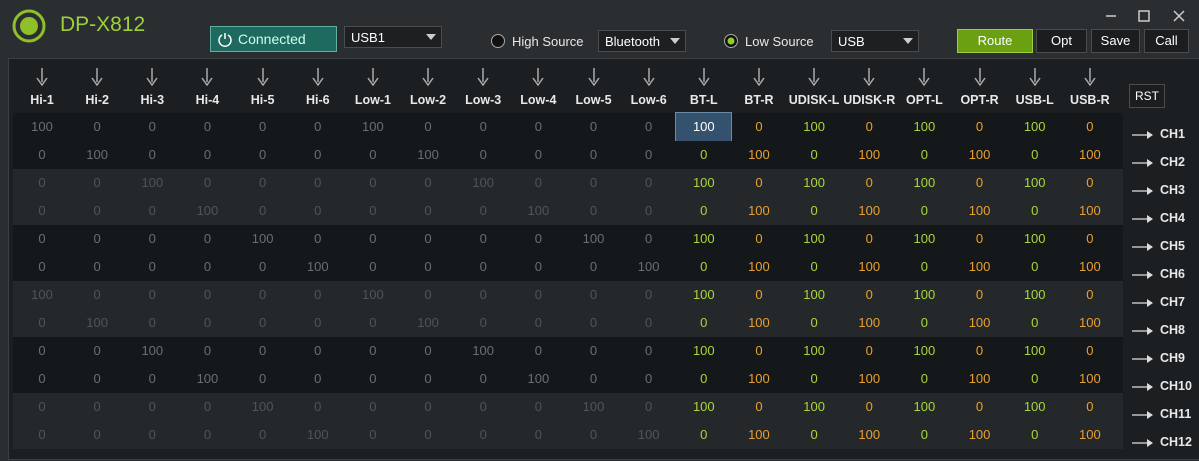  I want to click on high-source-select: Bluetooth, so click(642, 41).